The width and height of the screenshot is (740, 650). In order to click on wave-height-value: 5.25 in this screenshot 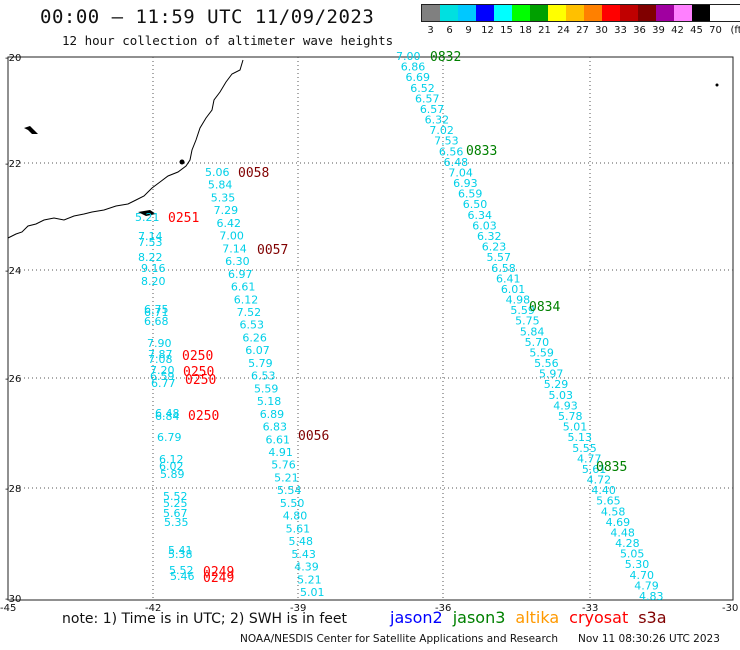, I will do `click(175, 503)`.